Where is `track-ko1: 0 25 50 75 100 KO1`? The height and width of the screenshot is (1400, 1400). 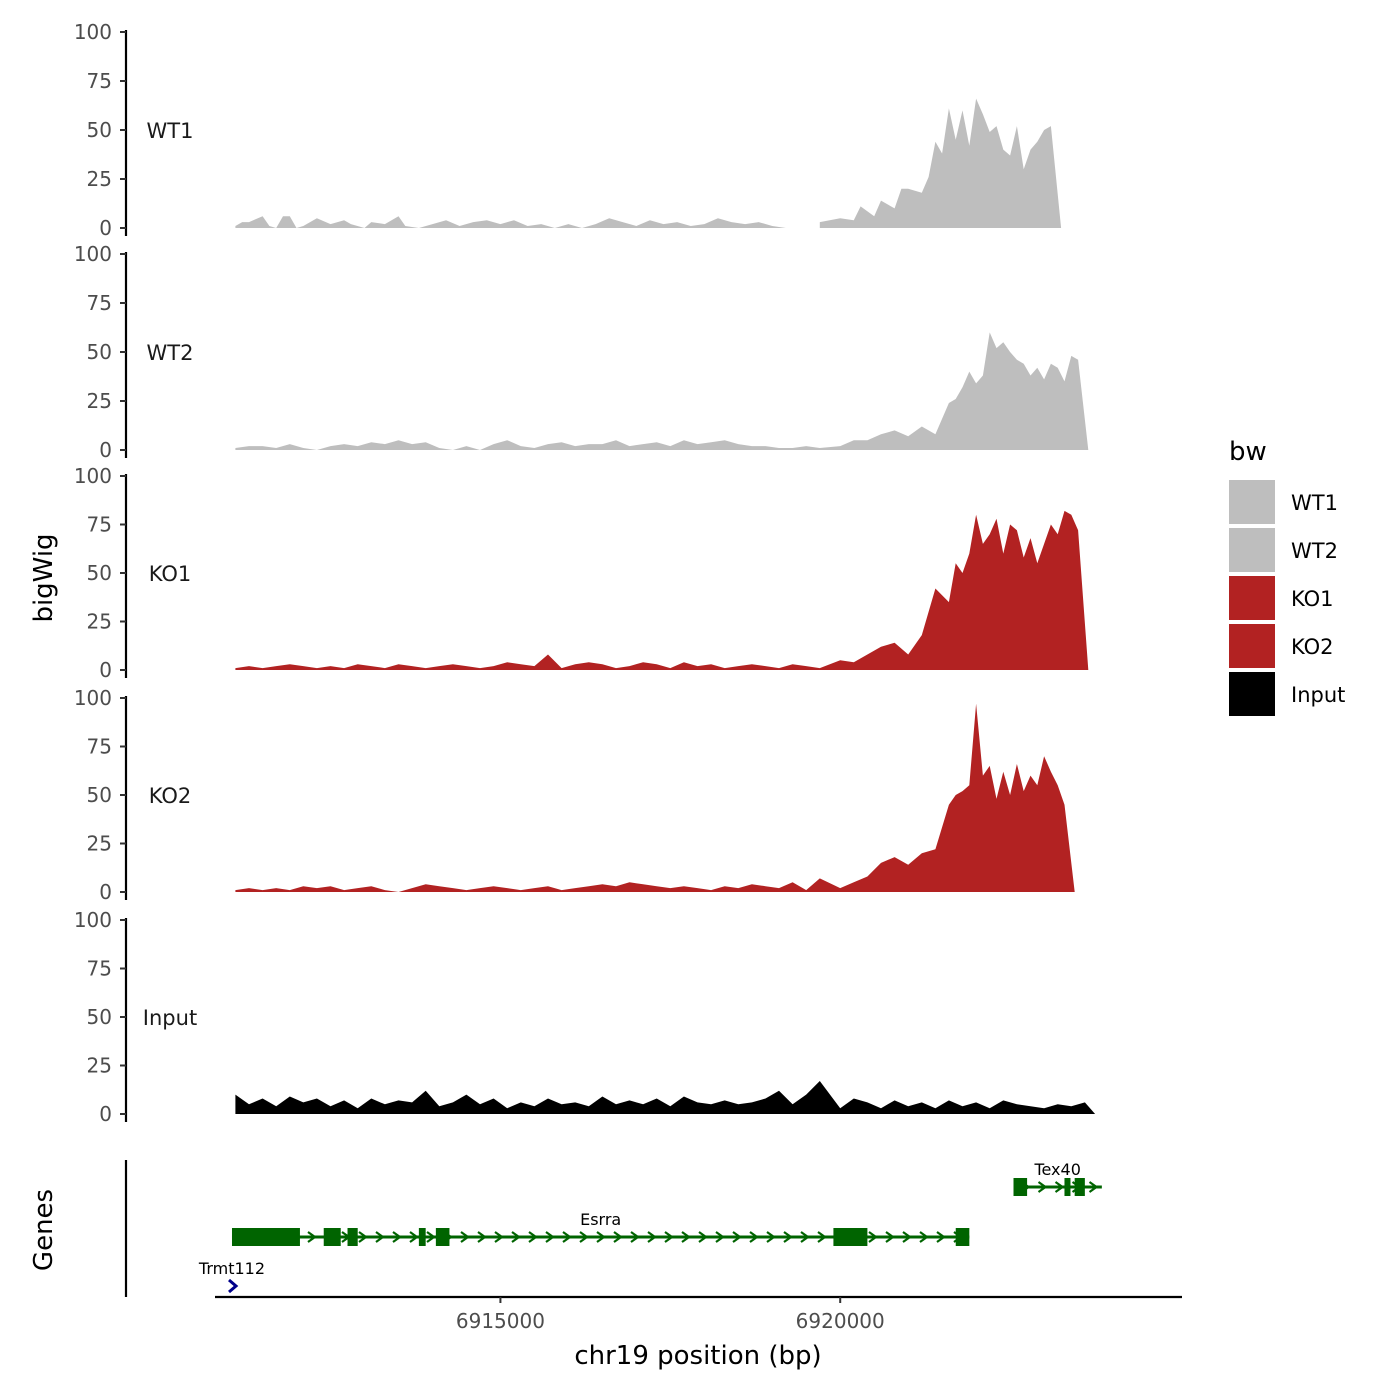 track-ko1: 0 25 50 75 100 KO1 is located at coordinates (581, 573).